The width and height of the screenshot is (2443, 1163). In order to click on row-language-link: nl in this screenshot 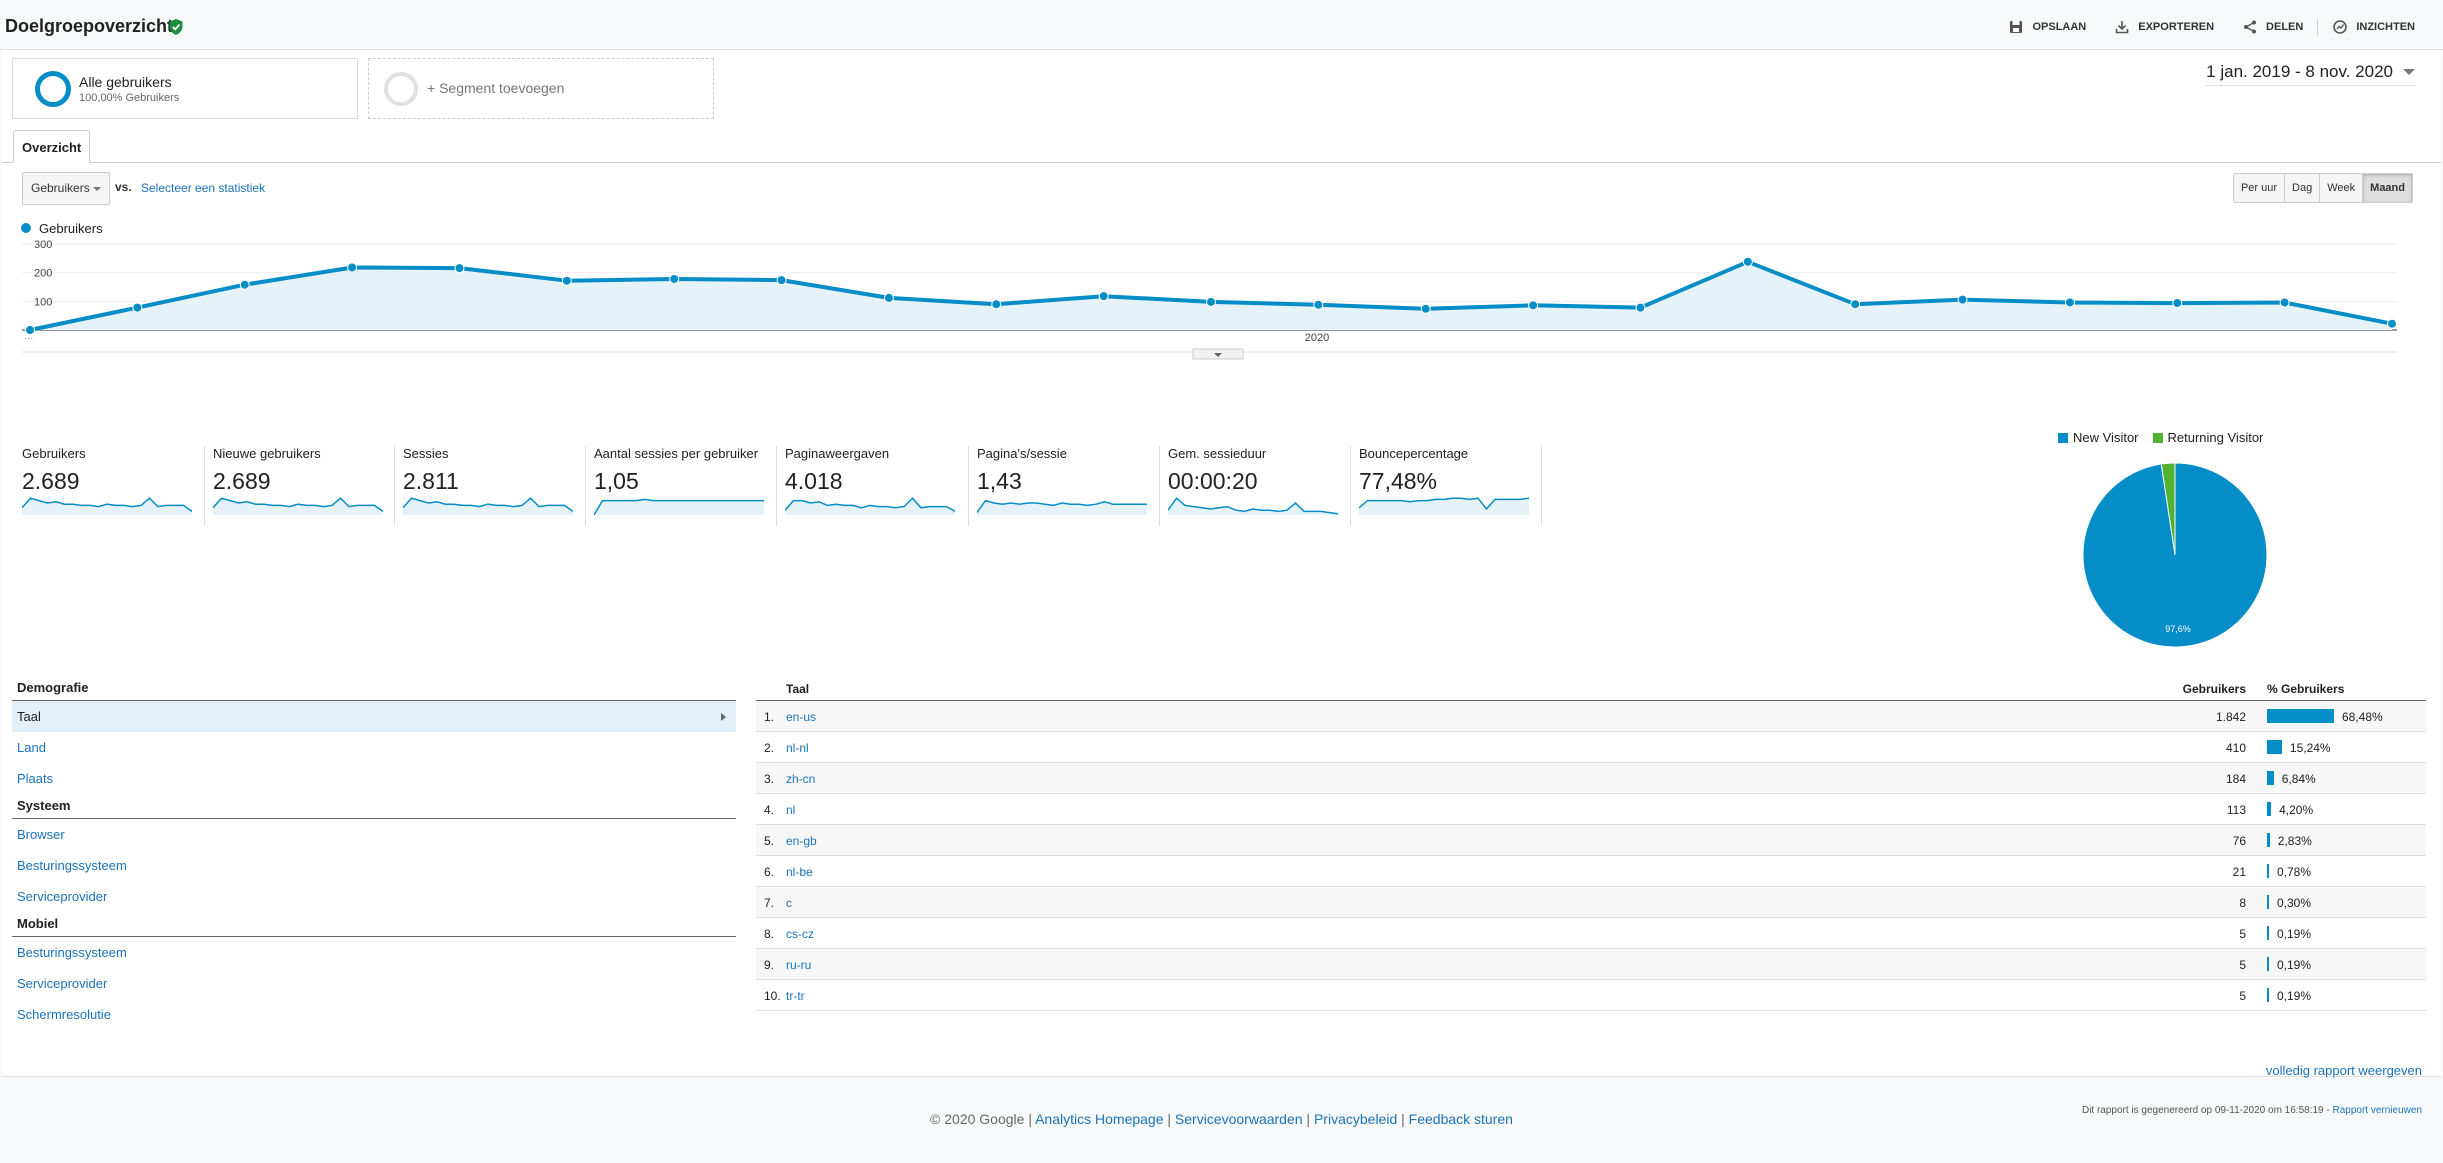, I will do `click(791, 810)`.